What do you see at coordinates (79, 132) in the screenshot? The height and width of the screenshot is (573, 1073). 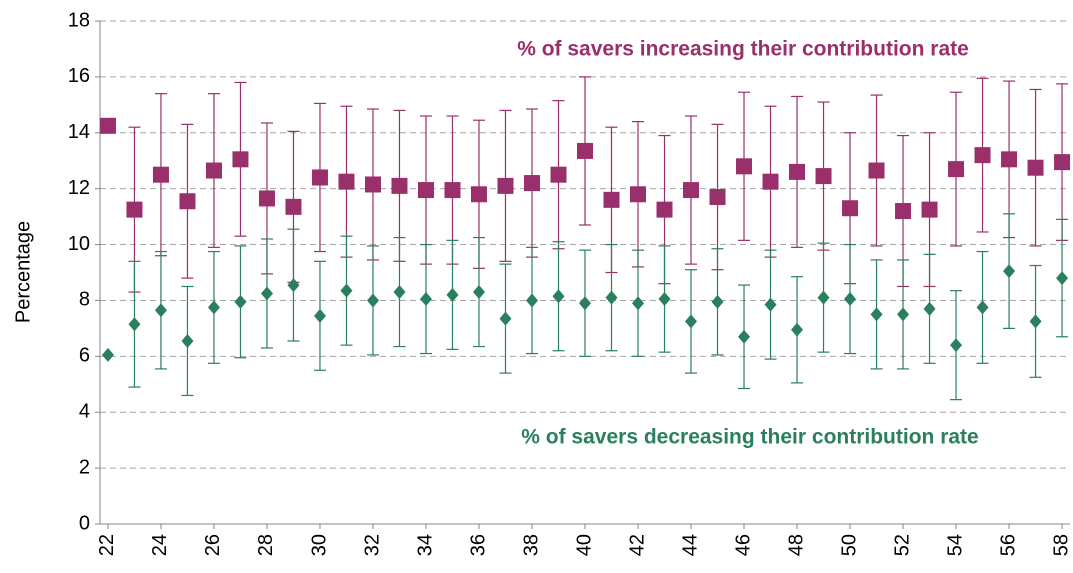 I see `y-tick-label: 14` at bounding box center [79, 132].